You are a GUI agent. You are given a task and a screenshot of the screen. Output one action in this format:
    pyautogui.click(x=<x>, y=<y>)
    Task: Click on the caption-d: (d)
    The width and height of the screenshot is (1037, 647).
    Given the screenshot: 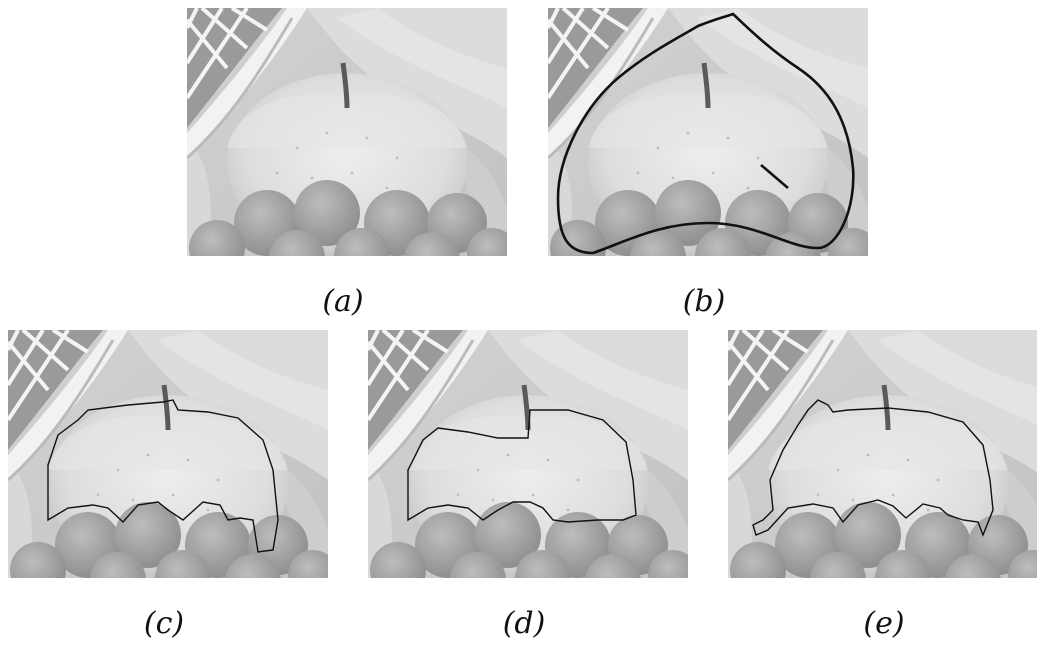 What is the action you would take?
    pyautogui.click(x=524, y=623)
    